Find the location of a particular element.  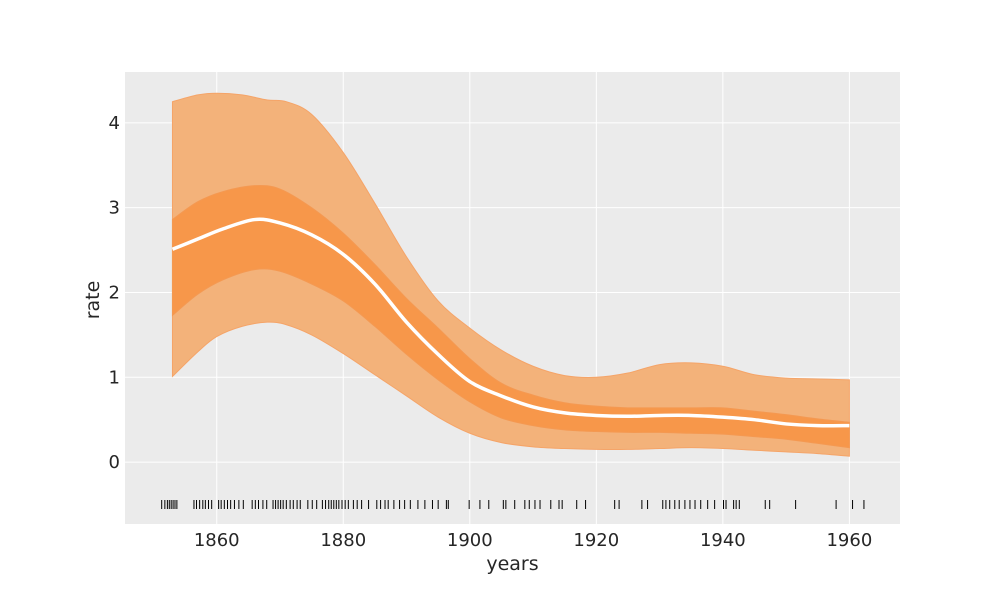

y-tick-label: 0 is located at coordinates (114, 462).